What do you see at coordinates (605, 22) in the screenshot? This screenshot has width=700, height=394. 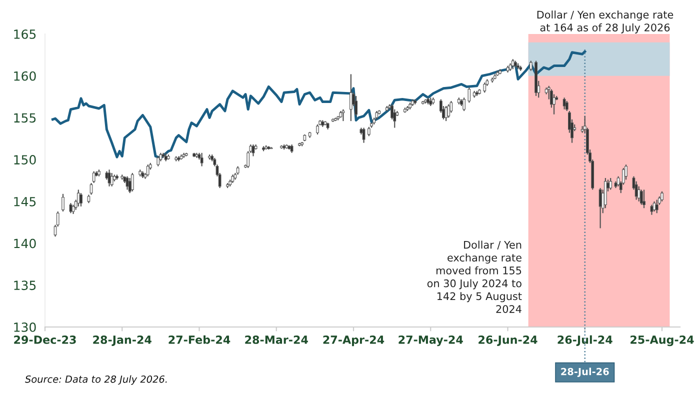 I see `text: Dollar / Yen exchange rate at 164 as of 28 July 2026` at bounding box center [605, 22].